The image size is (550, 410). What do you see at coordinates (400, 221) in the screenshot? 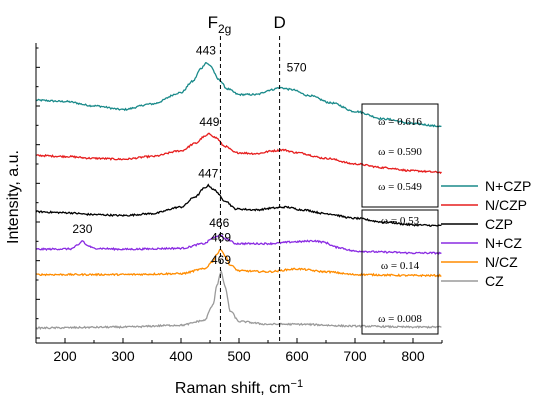
I see `omega-value: ω = 0.53` at bounding box center [400, 221].